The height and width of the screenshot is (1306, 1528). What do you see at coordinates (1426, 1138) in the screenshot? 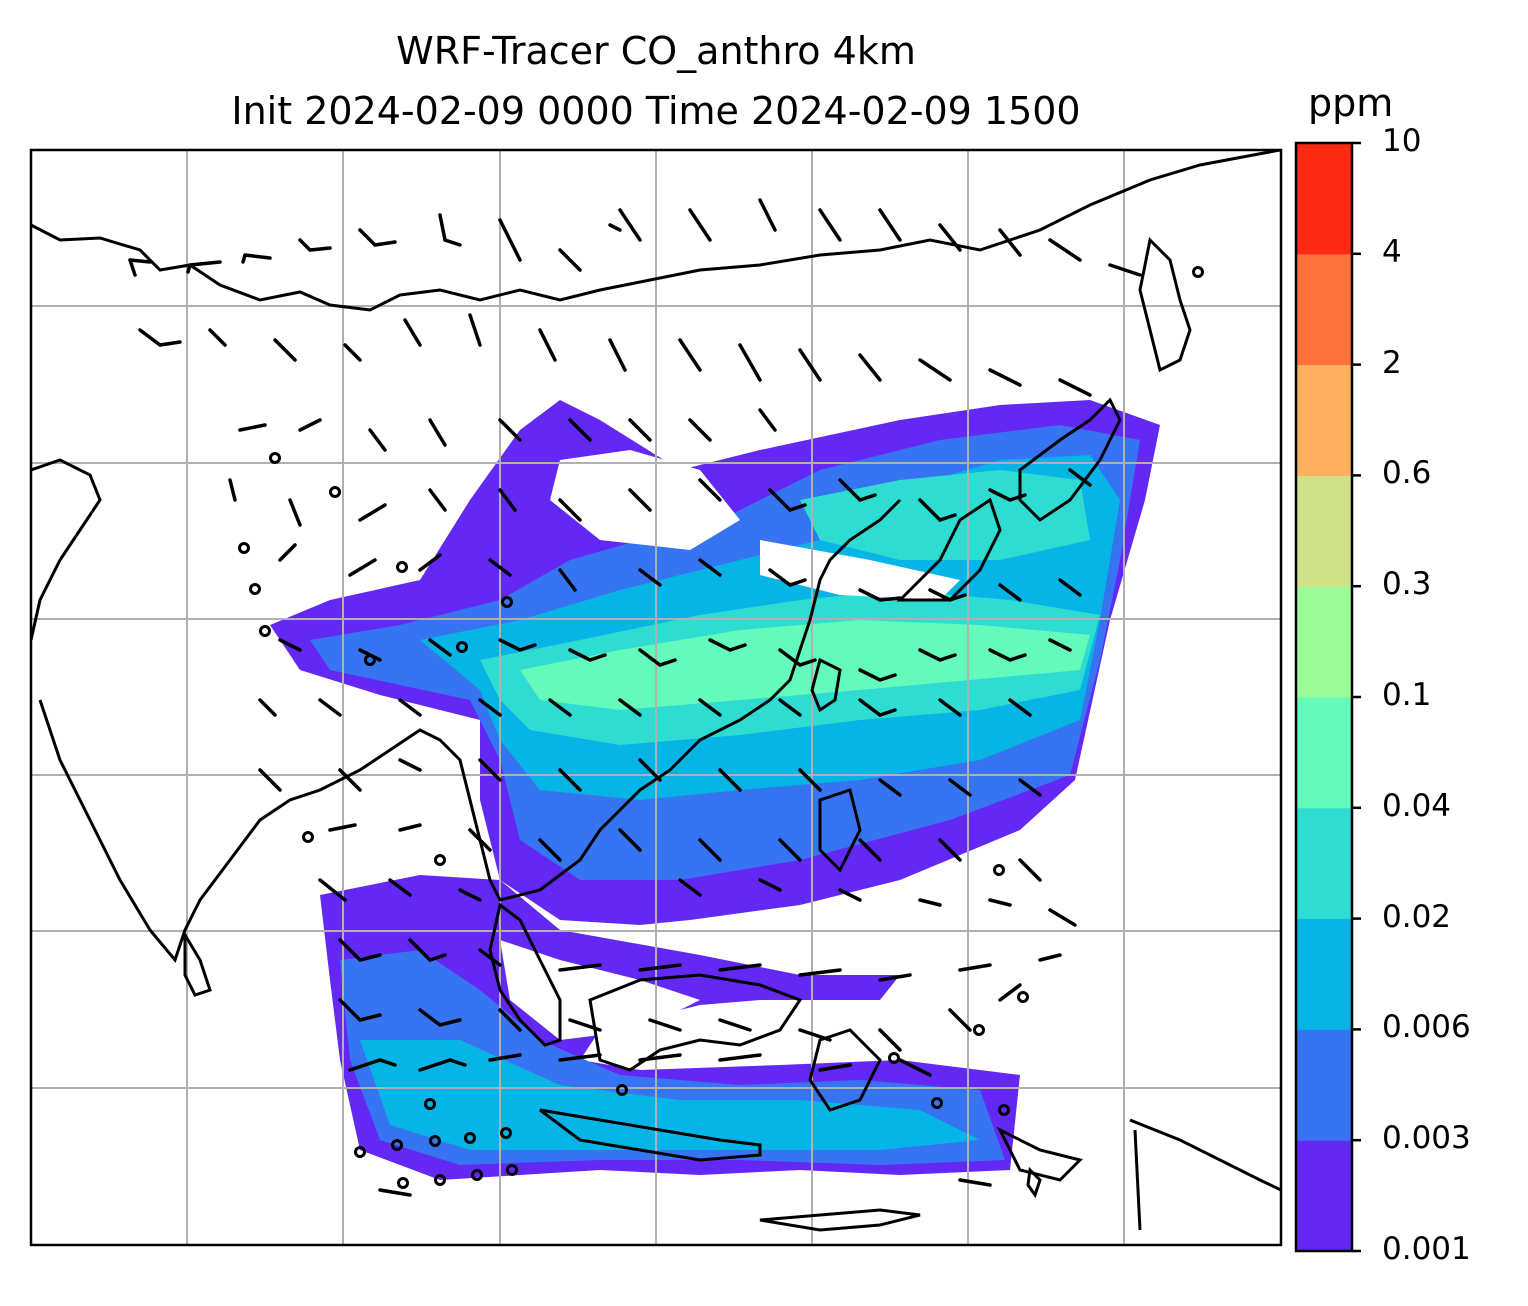
I see `colorbar-tick-label: 0.003` at bounding box center [1426, 1138].